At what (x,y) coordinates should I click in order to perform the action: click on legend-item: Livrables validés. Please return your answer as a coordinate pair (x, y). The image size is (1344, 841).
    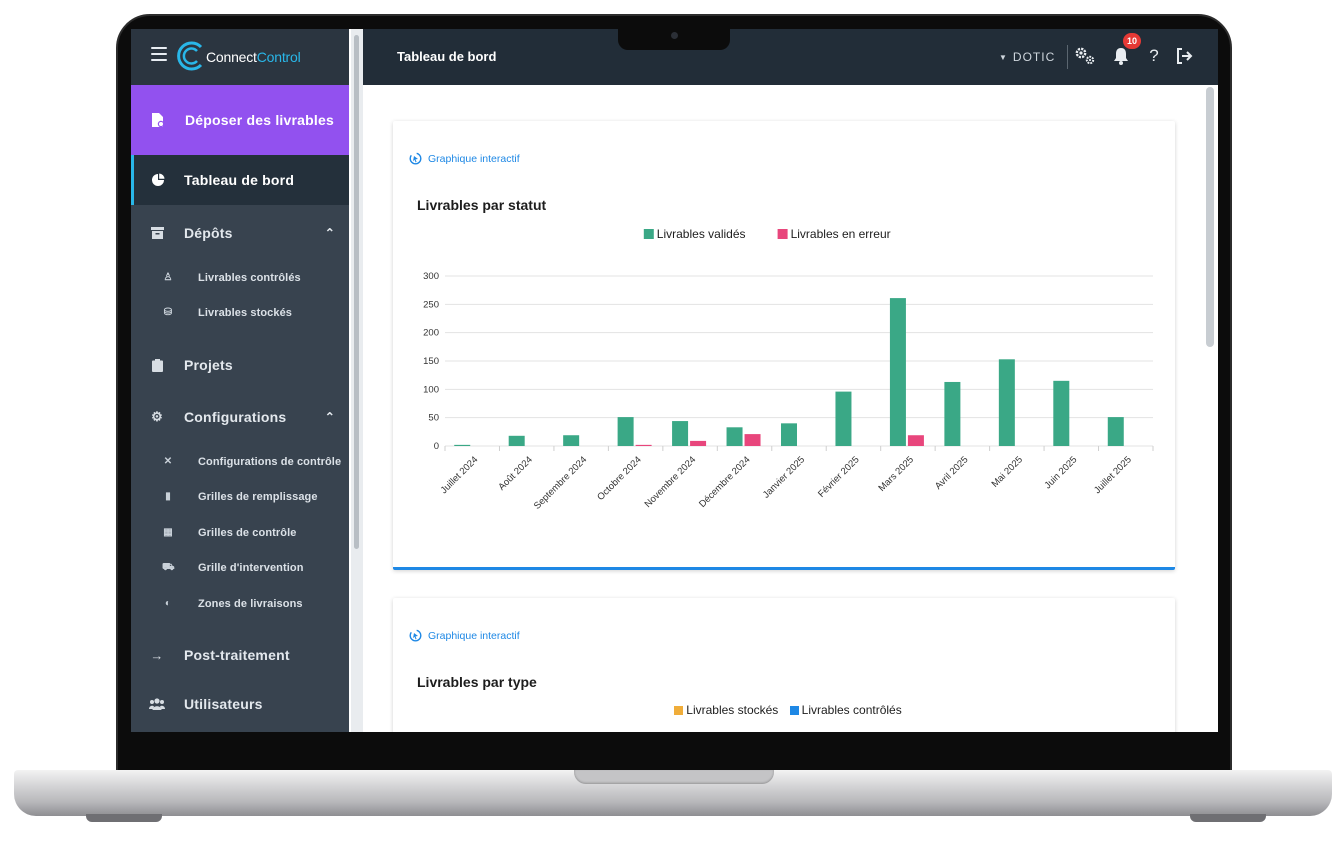
    Looking at the image, I should click on (694, 234).